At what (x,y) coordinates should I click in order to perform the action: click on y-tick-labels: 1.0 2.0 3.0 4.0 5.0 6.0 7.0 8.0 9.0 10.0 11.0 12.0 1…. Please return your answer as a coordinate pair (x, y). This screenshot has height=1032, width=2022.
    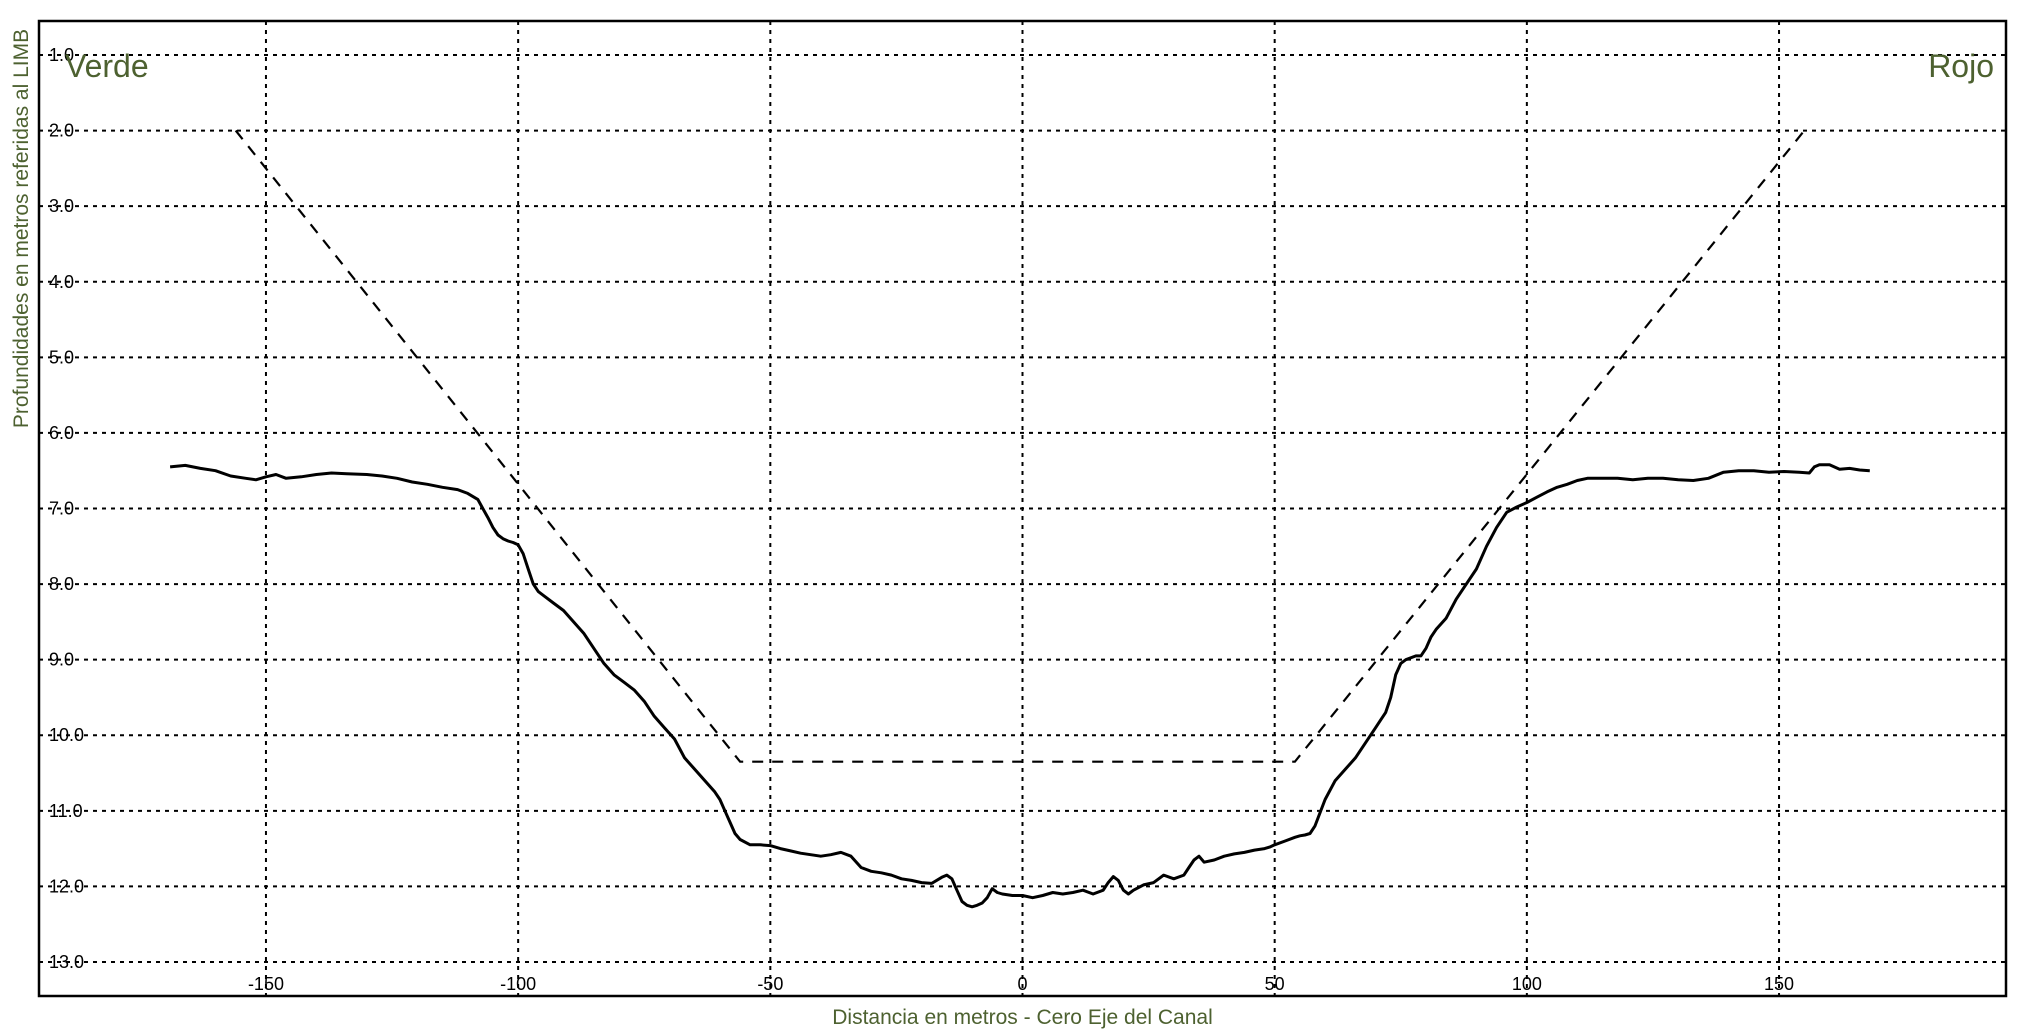
    Looking at the image, I should click on (66, 508).